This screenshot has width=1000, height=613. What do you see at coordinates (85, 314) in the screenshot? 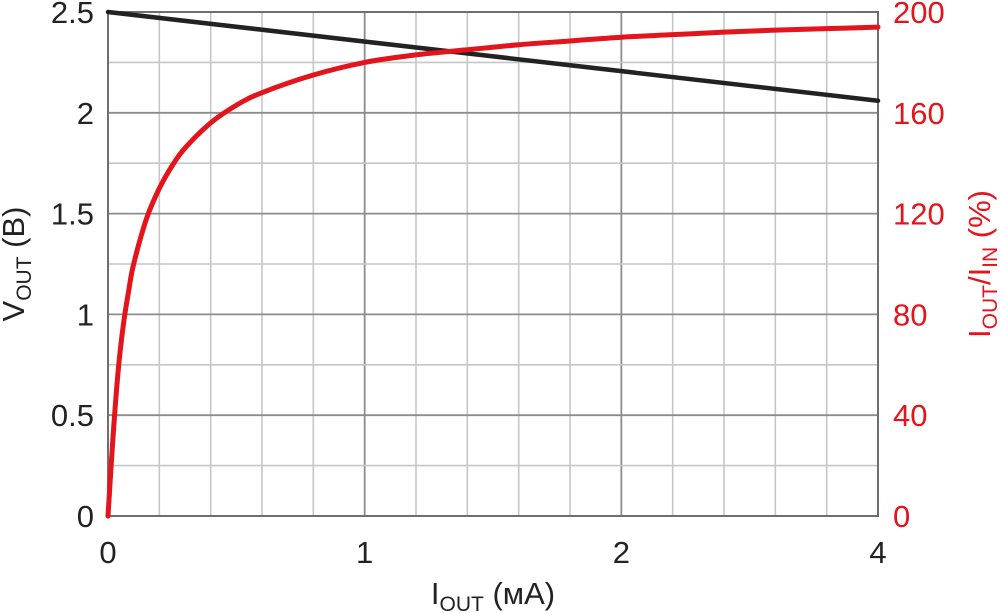
I see `y-left-tick-label: 1` at bounding box center [85, 314].